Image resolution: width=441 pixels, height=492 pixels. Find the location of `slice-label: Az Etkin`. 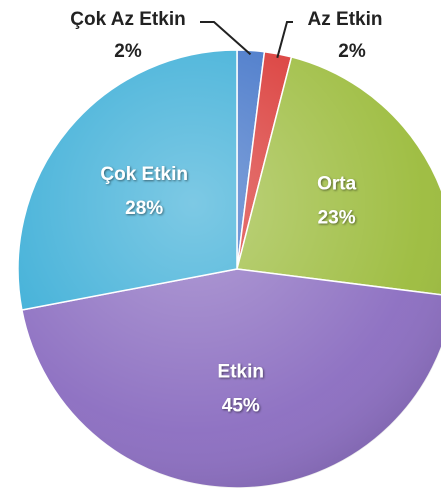

slice-label: Az Etkin is located at coordinates (345, 19).